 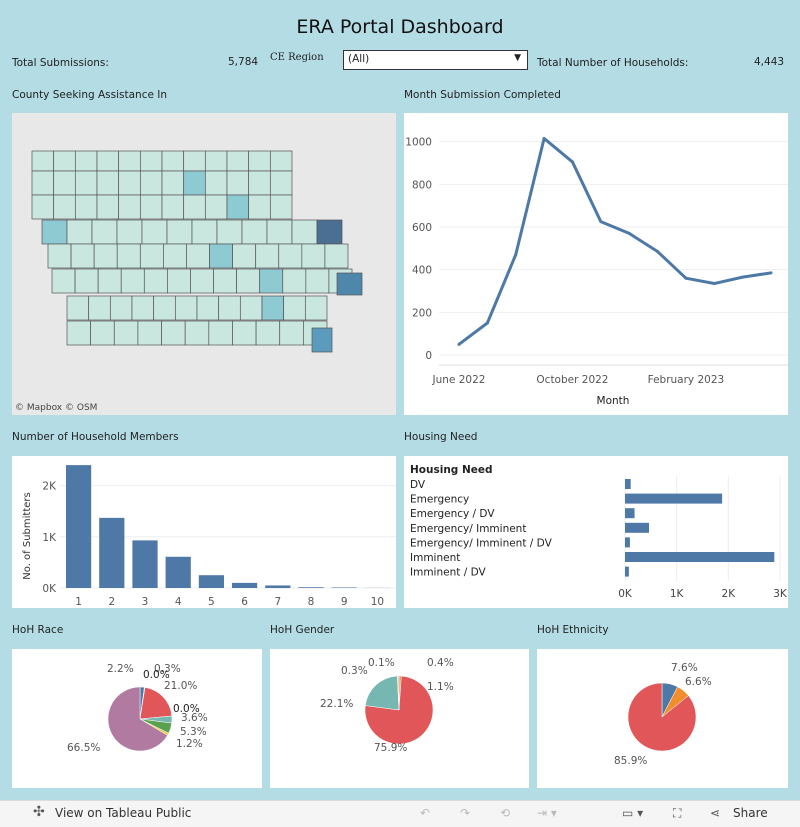 I want to click on mapbox-attribution: © Mapbox, so click(x=39, y=408).